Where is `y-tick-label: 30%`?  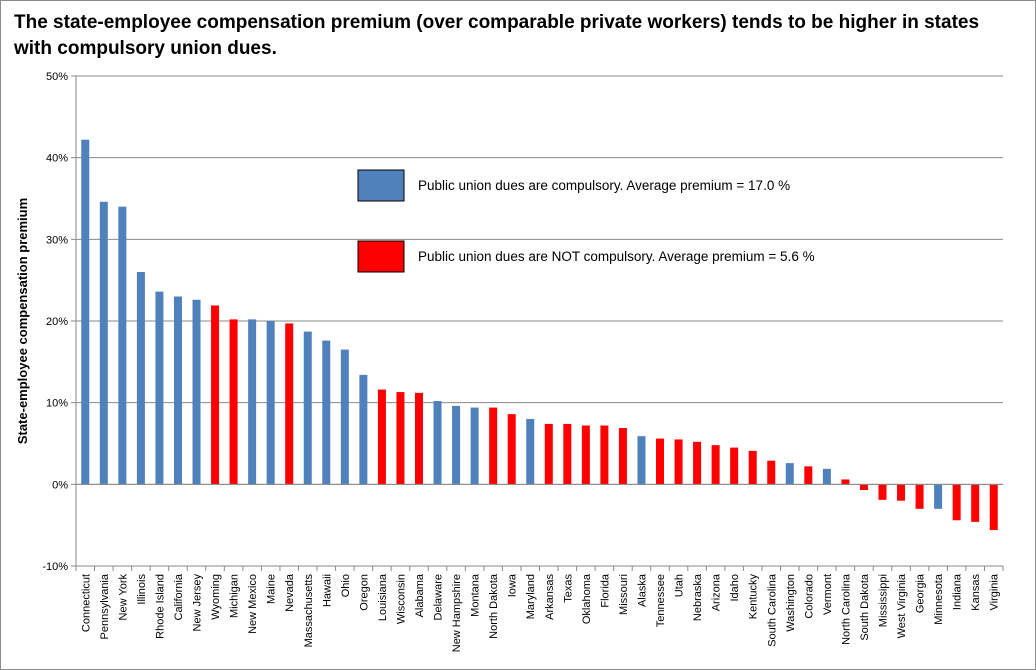
y-tick-label: 30% is located at coordinates (57, 240).